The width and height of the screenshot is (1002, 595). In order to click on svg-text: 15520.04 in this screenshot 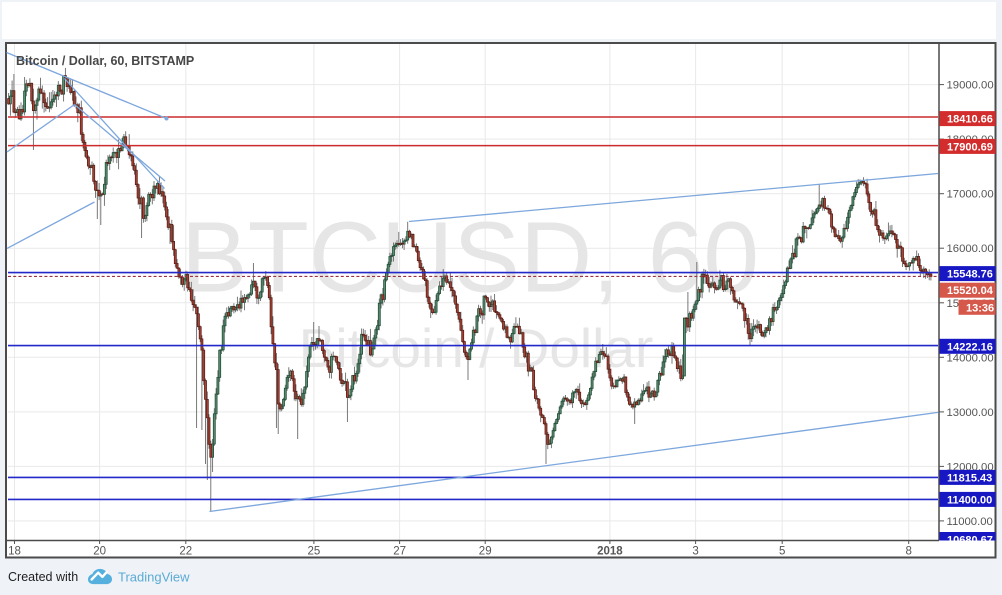, I will do `click(970, 291)`.